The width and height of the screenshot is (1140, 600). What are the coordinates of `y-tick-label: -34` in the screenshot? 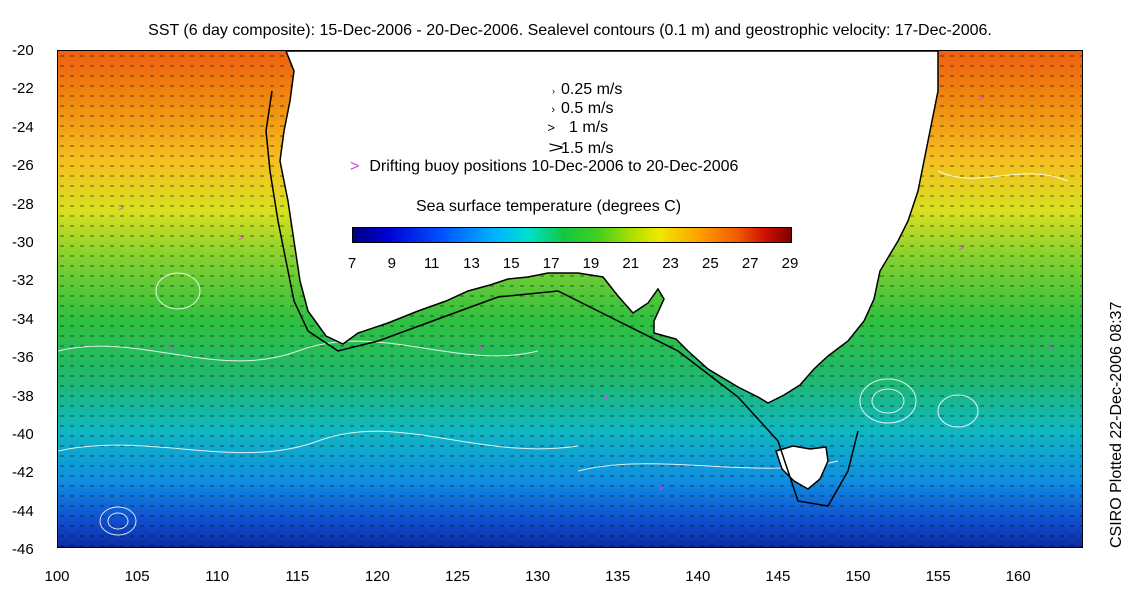 It's located at (23, 319).